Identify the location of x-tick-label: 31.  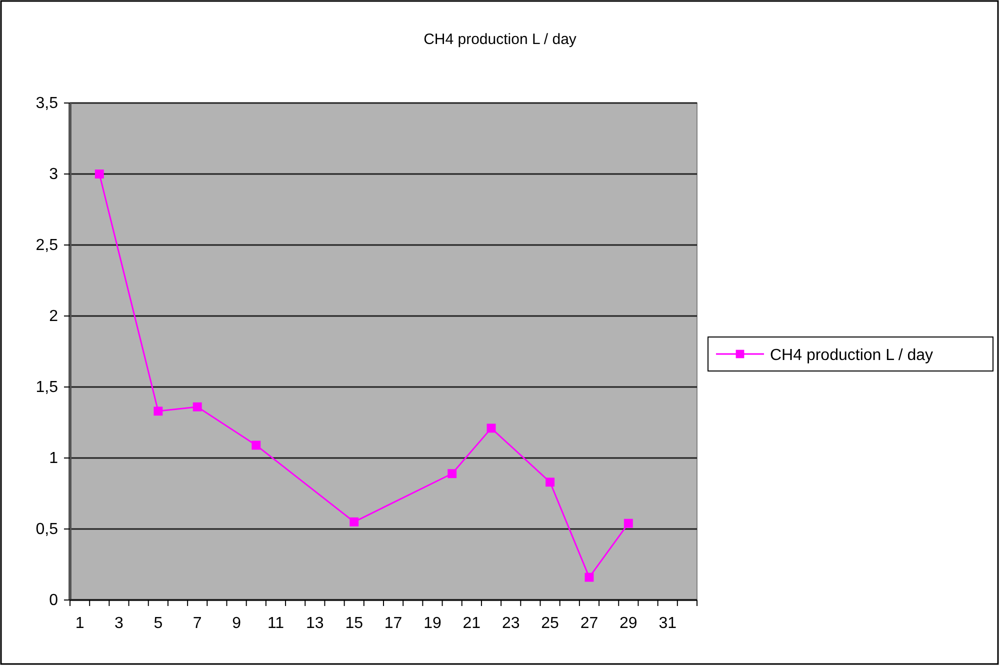
(667, 623).